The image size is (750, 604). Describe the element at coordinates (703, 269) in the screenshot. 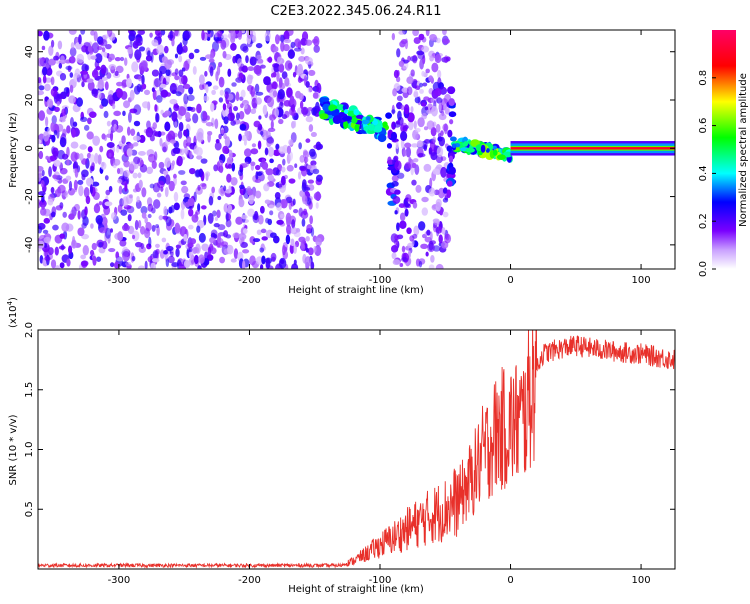

I see `colorbar-tick-label: 0.0` at that location.